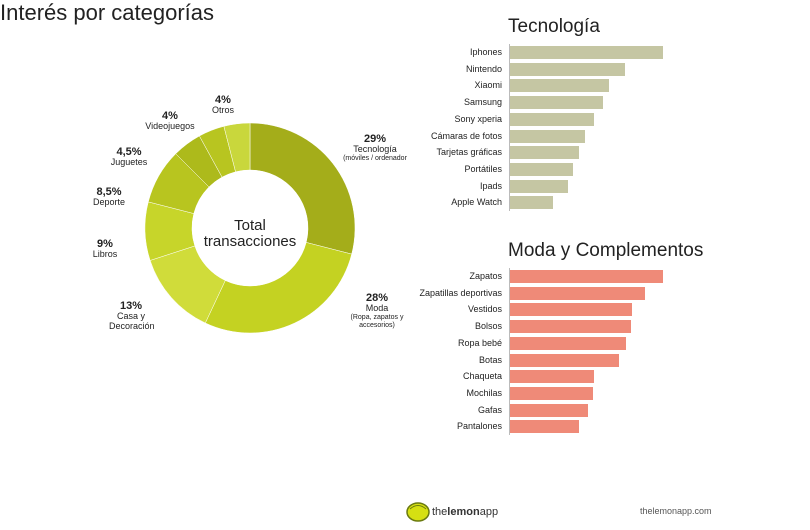 The image size is (810, 530). What do you see at coordinates (488, 326) in the screenshot?
I see `fashion-category-label: Bolsos` at bounding box center [488, 326].